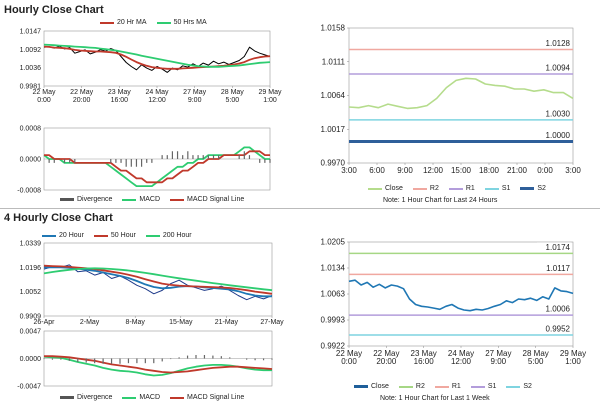 The width and height of the screenshot is (600, 413). I want to click on legend-swatch-s2, so click(527, 188).